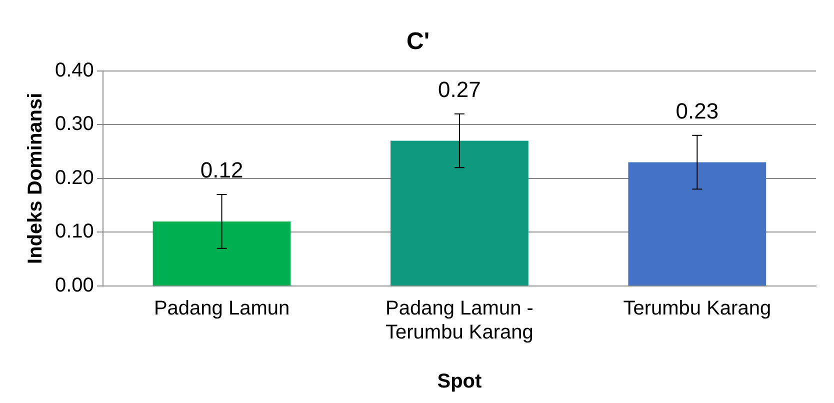 The image size is (834, 403). Describe the element at coordinates (459, 381) in the screenshot. I see `x-axis-title: Spot` at that location.